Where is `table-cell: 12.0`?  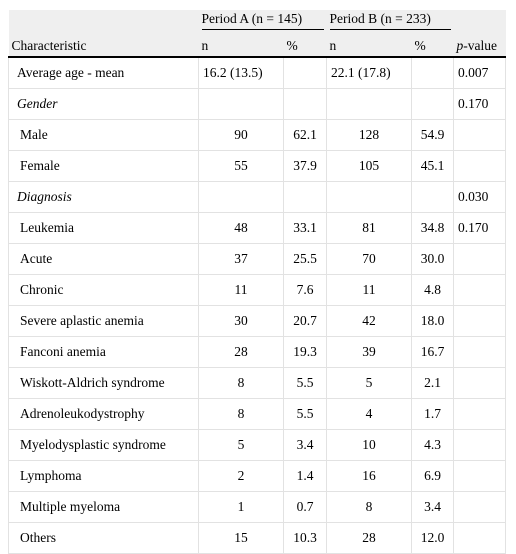
table-cell: 12.0 is located at coordinates (432, 538).